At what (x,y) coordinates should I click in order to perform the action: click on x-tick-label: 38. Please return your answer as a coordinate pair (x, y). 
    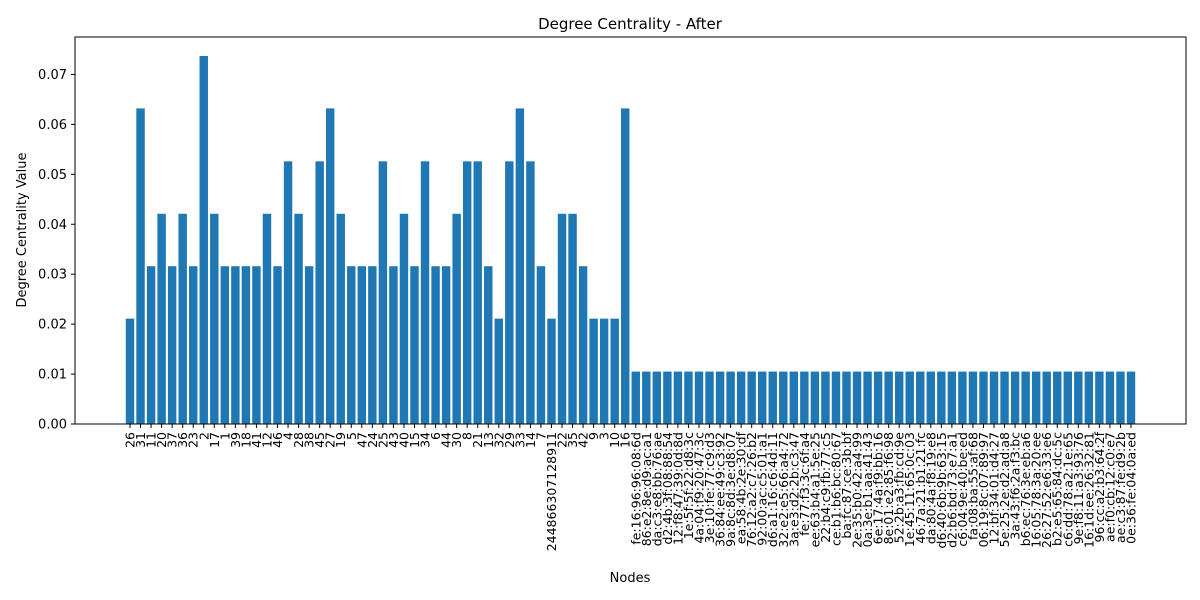
    Looking at the image, I should click on (309, 440).